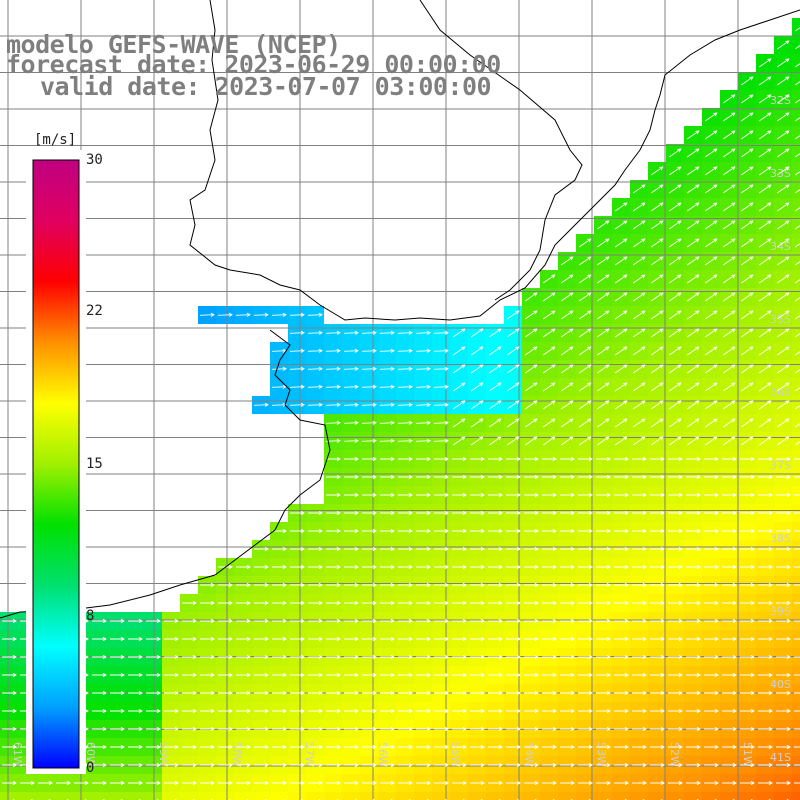 The image size is (800, 800). What do you see at coordinates (501, 150) in the screenshot?
I see `inner-coastline` at bounding box center [501, 150].